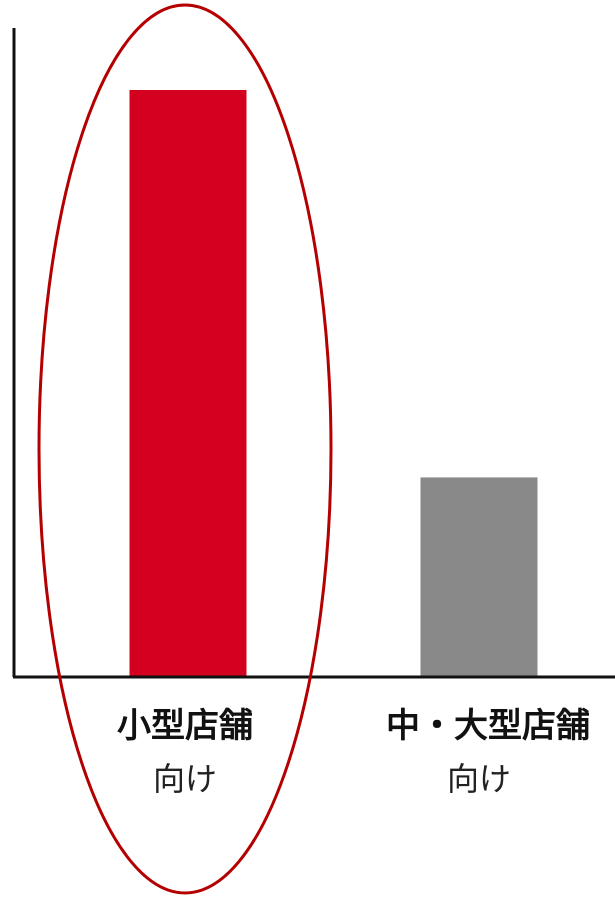 This screenshot has width=615, height=903. I want to click on bar-mid-large-store, so click(479, 577).